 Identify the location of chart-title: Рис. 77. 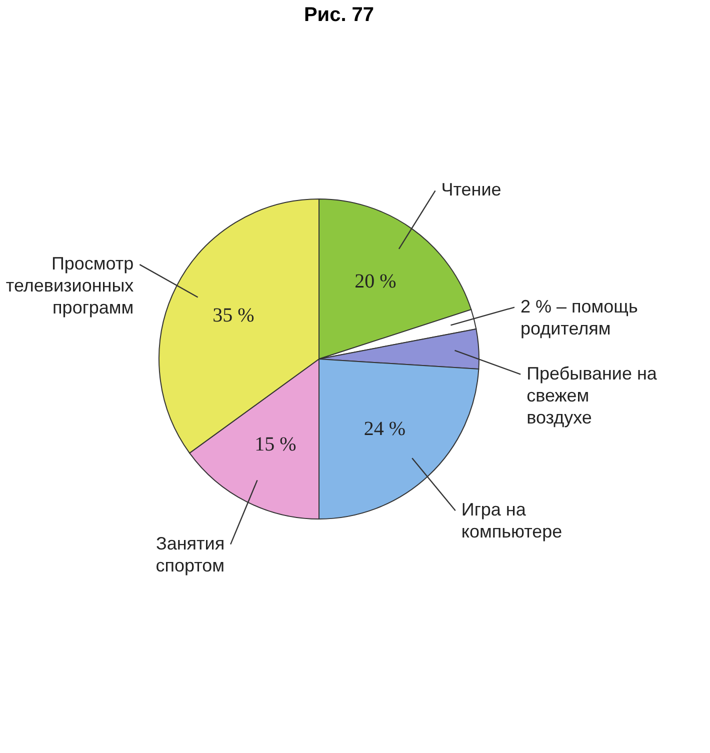
(339, 15).